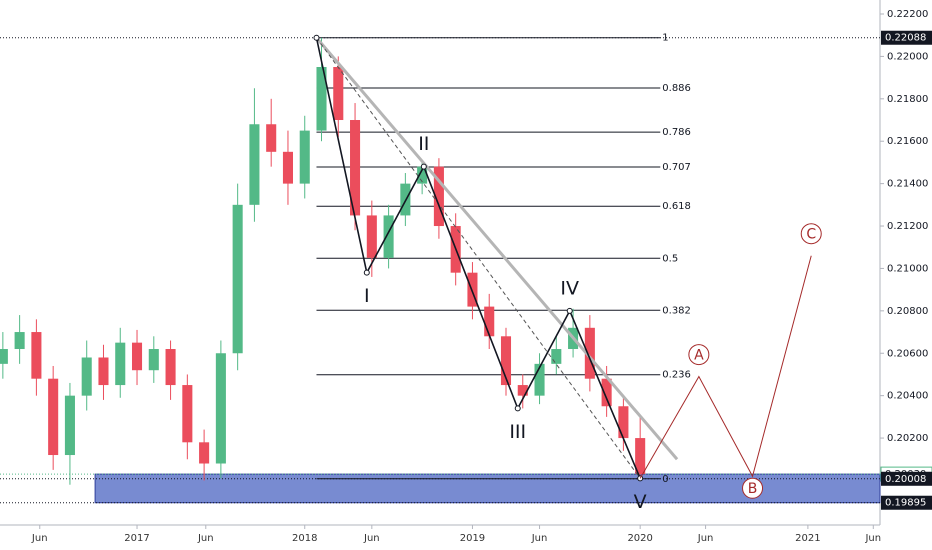  Describe the element at coordinates (907, 141) in the screenshot. I see `y-tick-label: 0.21600` at that location.